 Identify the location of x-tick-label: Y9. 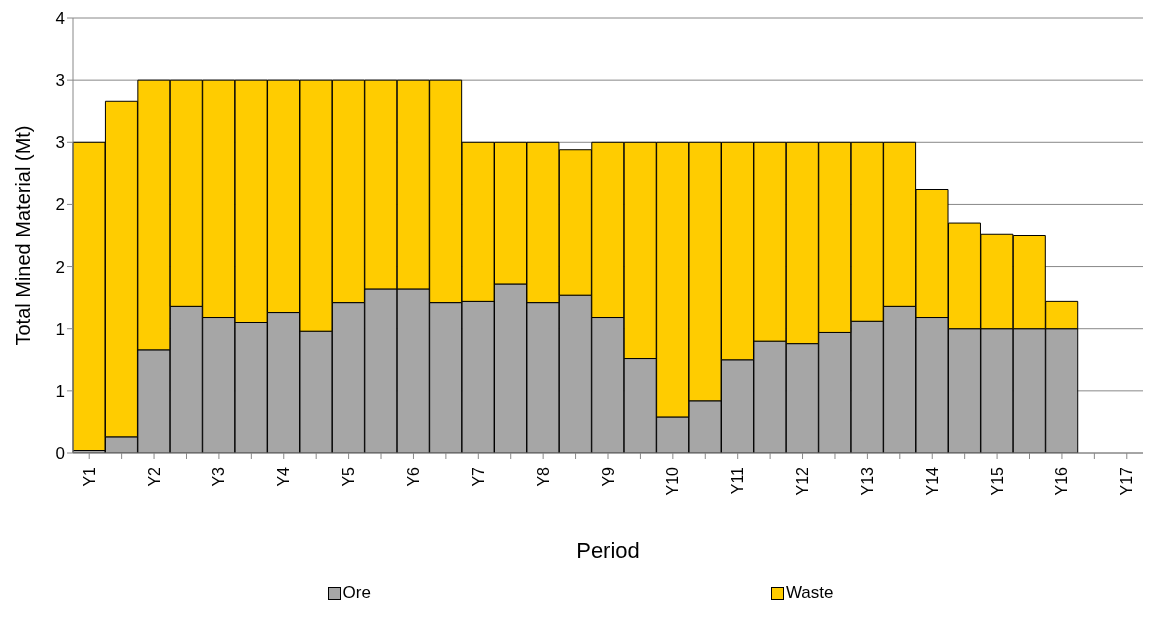
(608, 476).